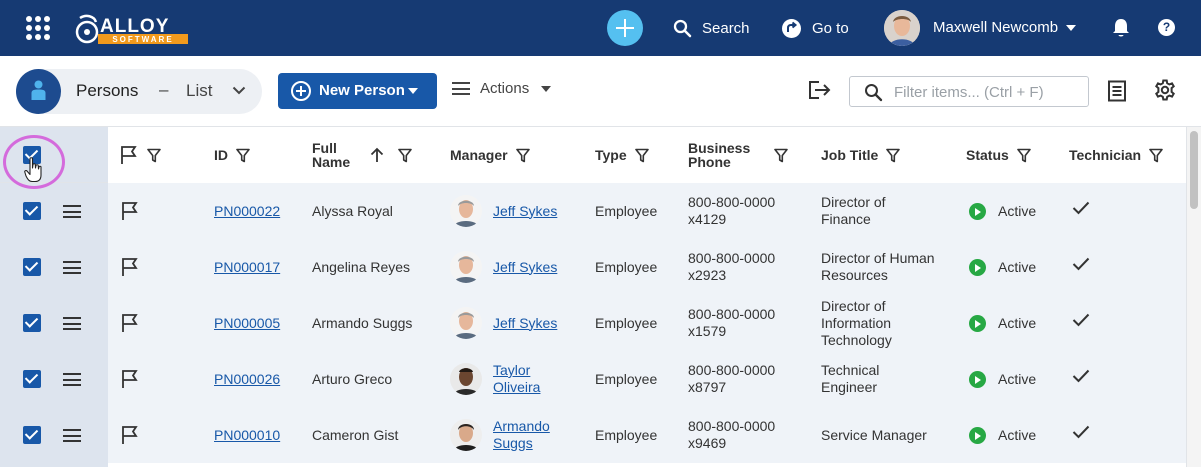 This screenshot has height=467, width=1201. I want to click on column-type: Type, so click(622, 155).